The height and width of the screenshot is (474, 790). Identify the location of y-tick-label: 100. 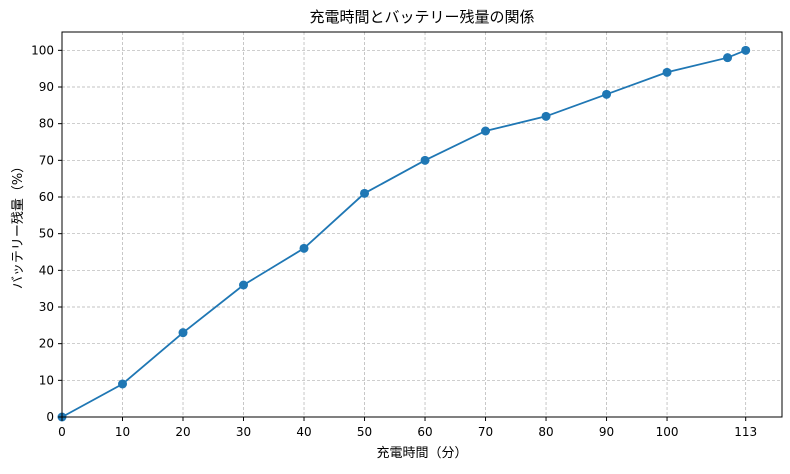
(42, 50).